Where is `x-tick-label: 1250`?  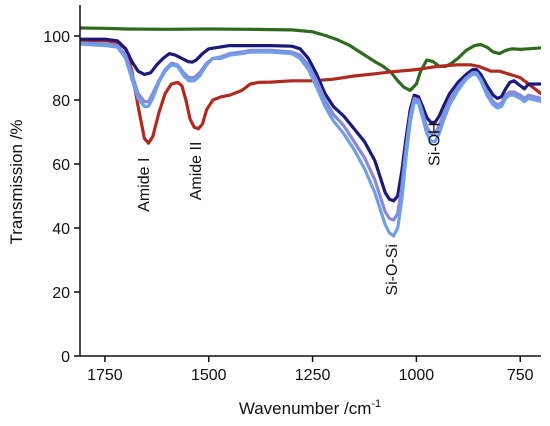
x-tick-label: 1250 is located at coordinates (313, 375).